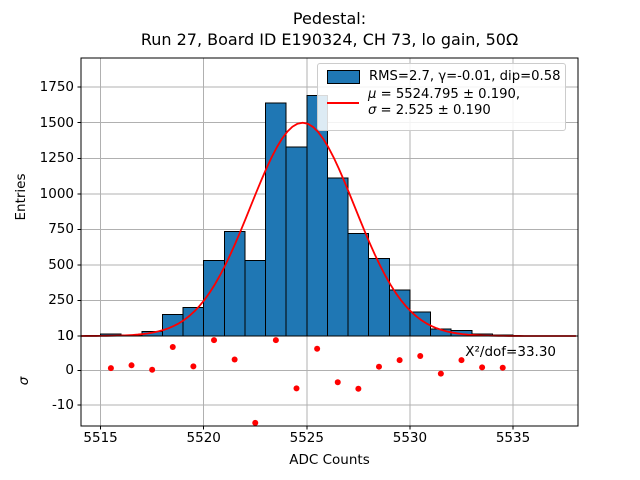 The width and height of the screenshot is (640, 480). I want to click on chi2-annotation: X²/dof=33.30, so click(510, 352).